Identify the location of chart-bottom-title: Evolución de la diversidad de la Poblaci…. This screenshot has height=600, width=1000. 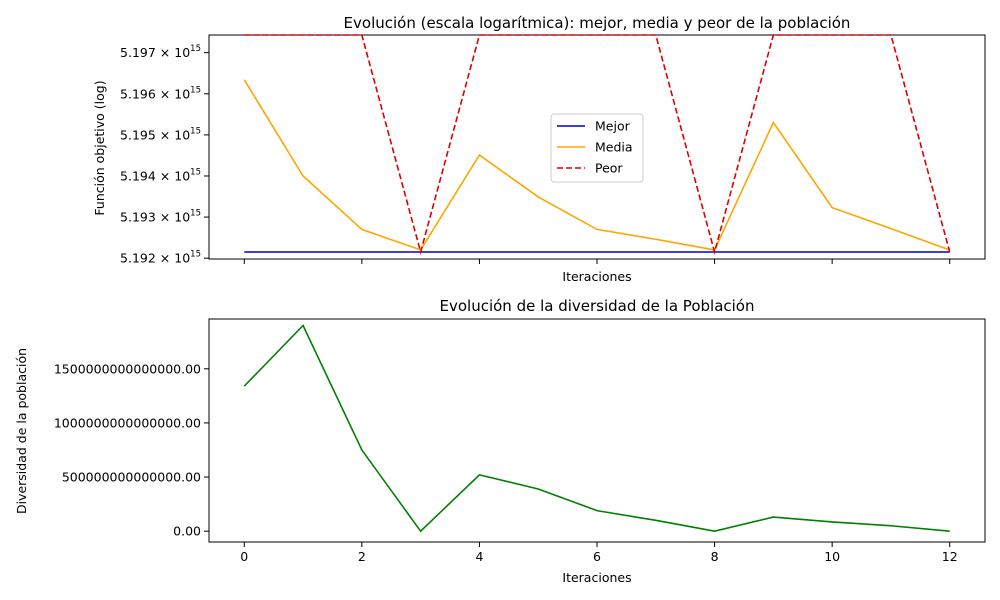
(597, 306).